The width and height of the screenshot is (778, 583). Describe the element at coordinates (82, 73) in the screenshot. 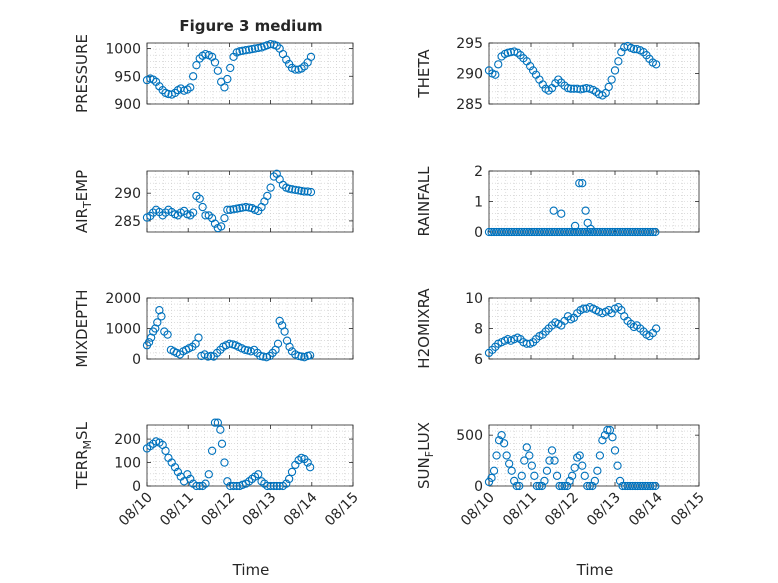

I see `y-axis-label: PRESSURE` at that location.